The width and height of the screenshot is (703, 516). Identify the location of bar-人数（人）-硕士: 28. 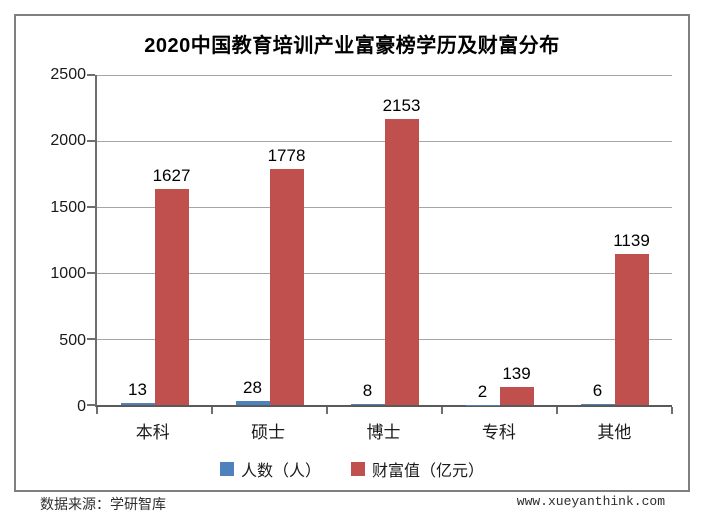
(252, 392).